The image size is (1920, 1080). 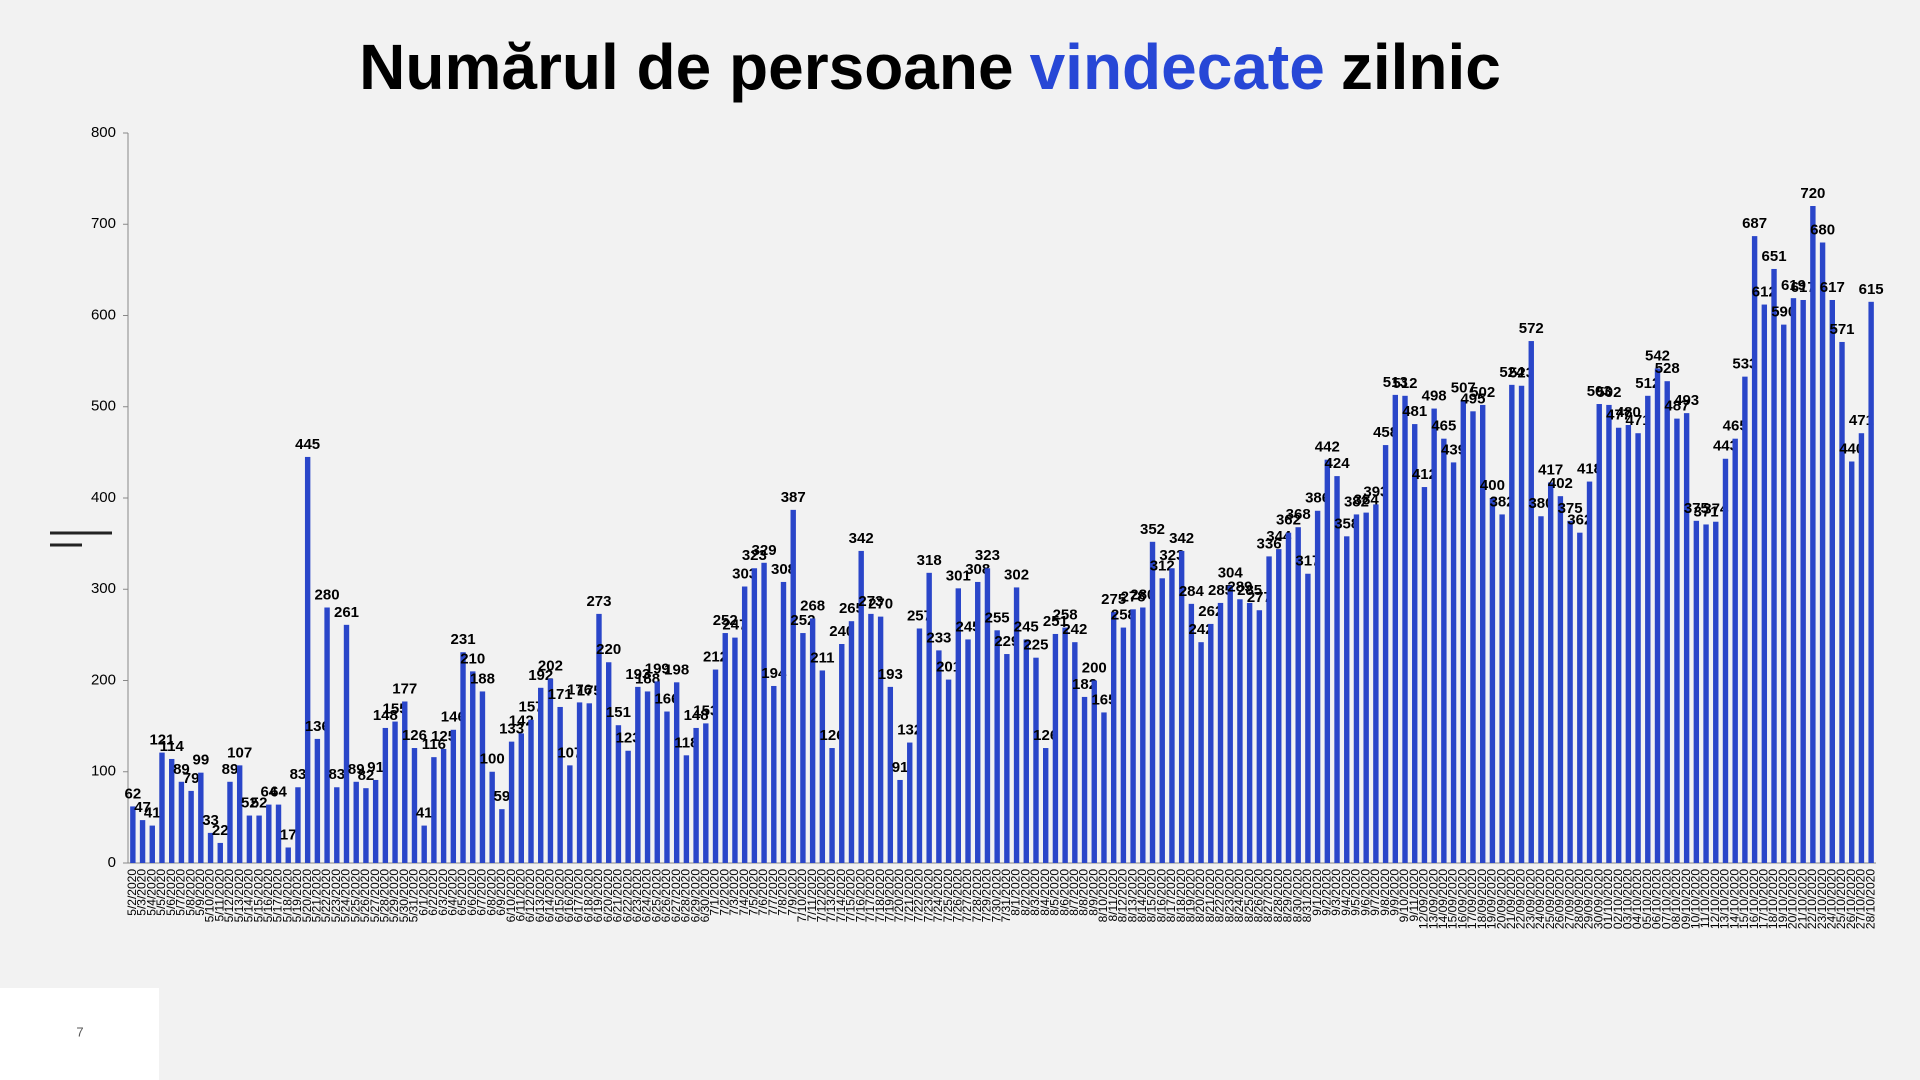 What do you see at coordinates (1201, 629) in the screenshot?
I see `data-label: 242` at bounding box center [1201, 629].